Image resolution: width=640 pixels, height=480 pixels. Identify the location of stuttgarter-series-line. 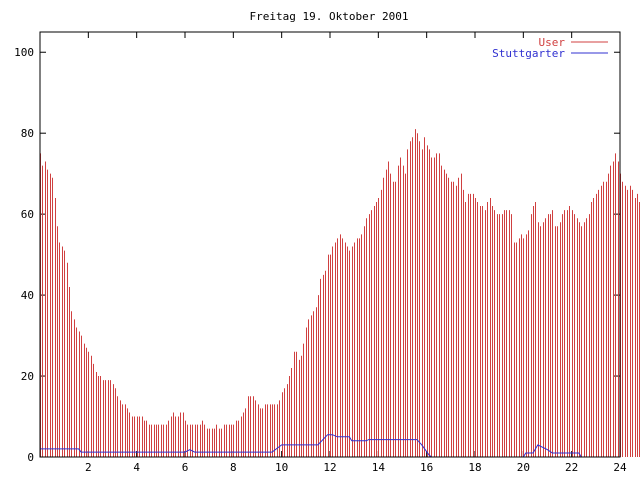
(330, 446).